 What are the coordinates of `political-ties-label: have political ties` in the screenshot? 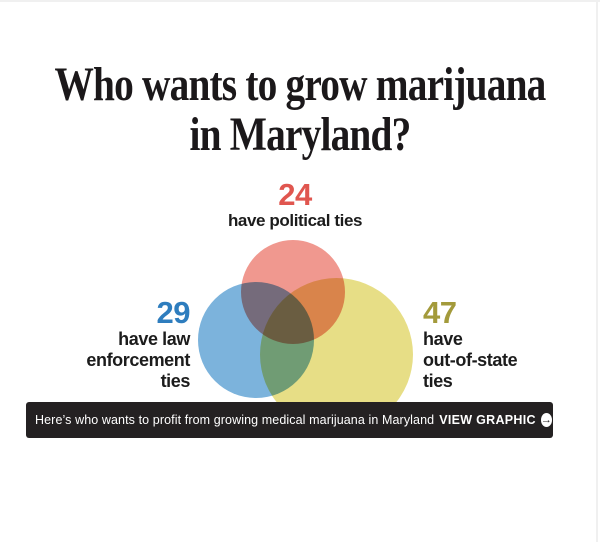 It's located at (295, 220).